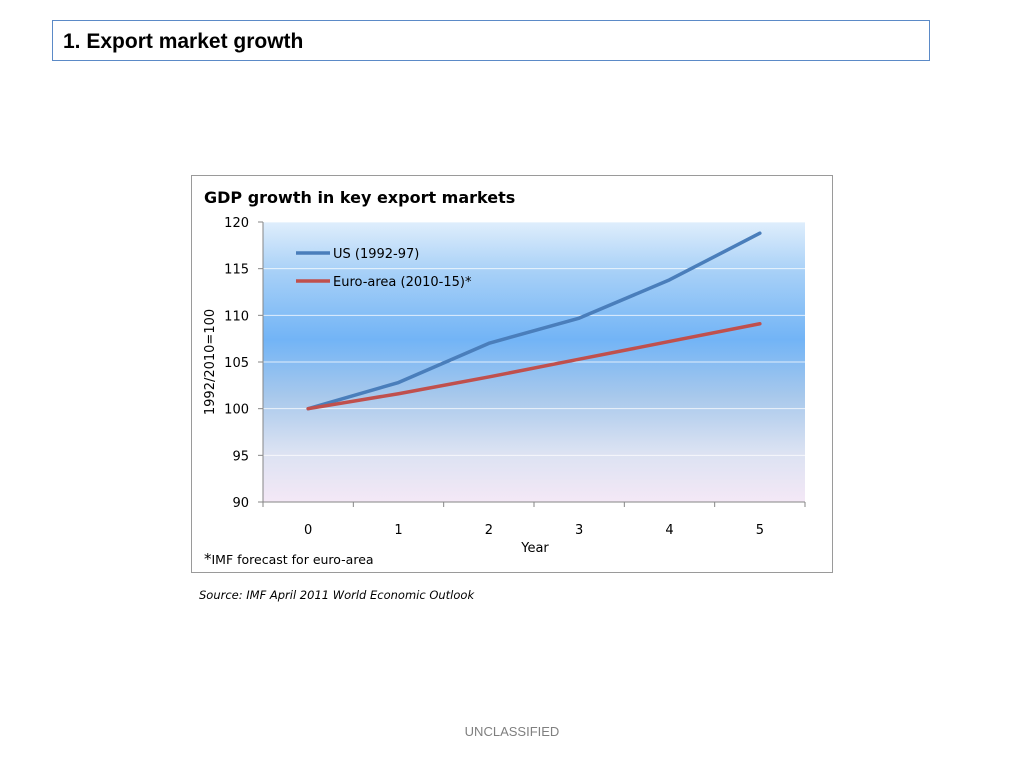  What do you see at coordinates (384, 268) in the screenshot?
I see `legend: US (1992-97) Euro-area (2010-15)*` at bounding box center [384, 268].